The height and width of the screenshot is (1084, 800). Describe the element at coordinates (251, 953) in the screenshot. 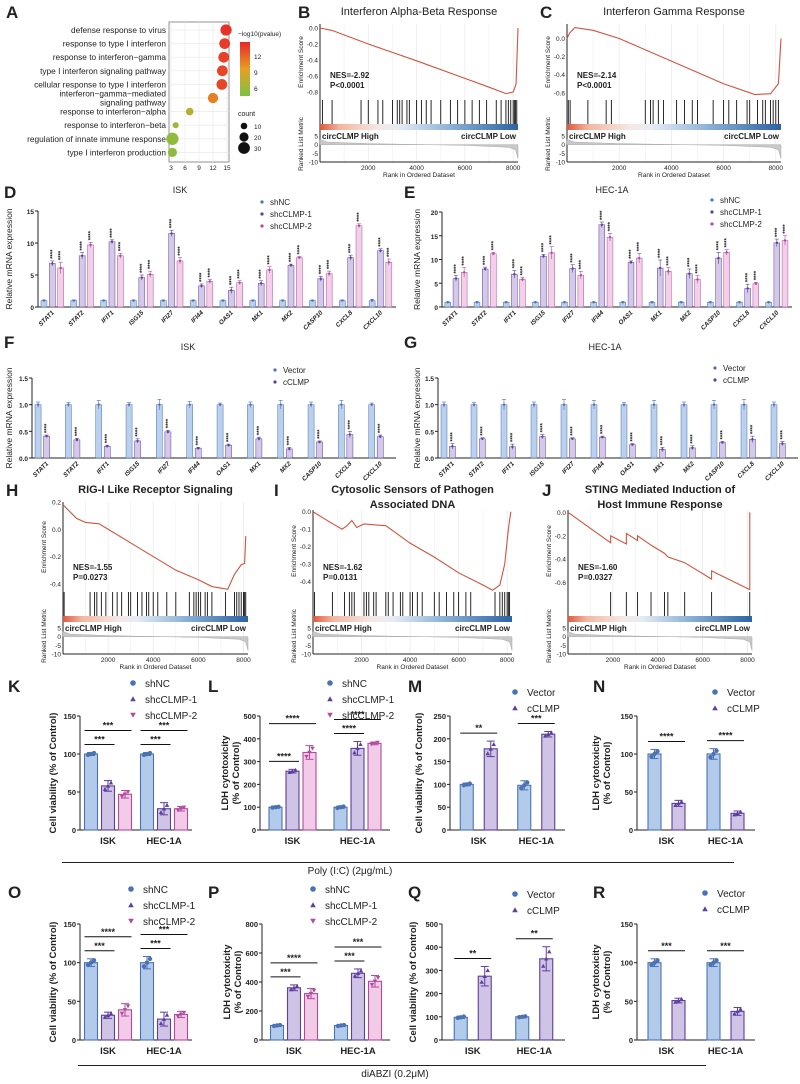

I see `y-tick-label: 600` at that location.